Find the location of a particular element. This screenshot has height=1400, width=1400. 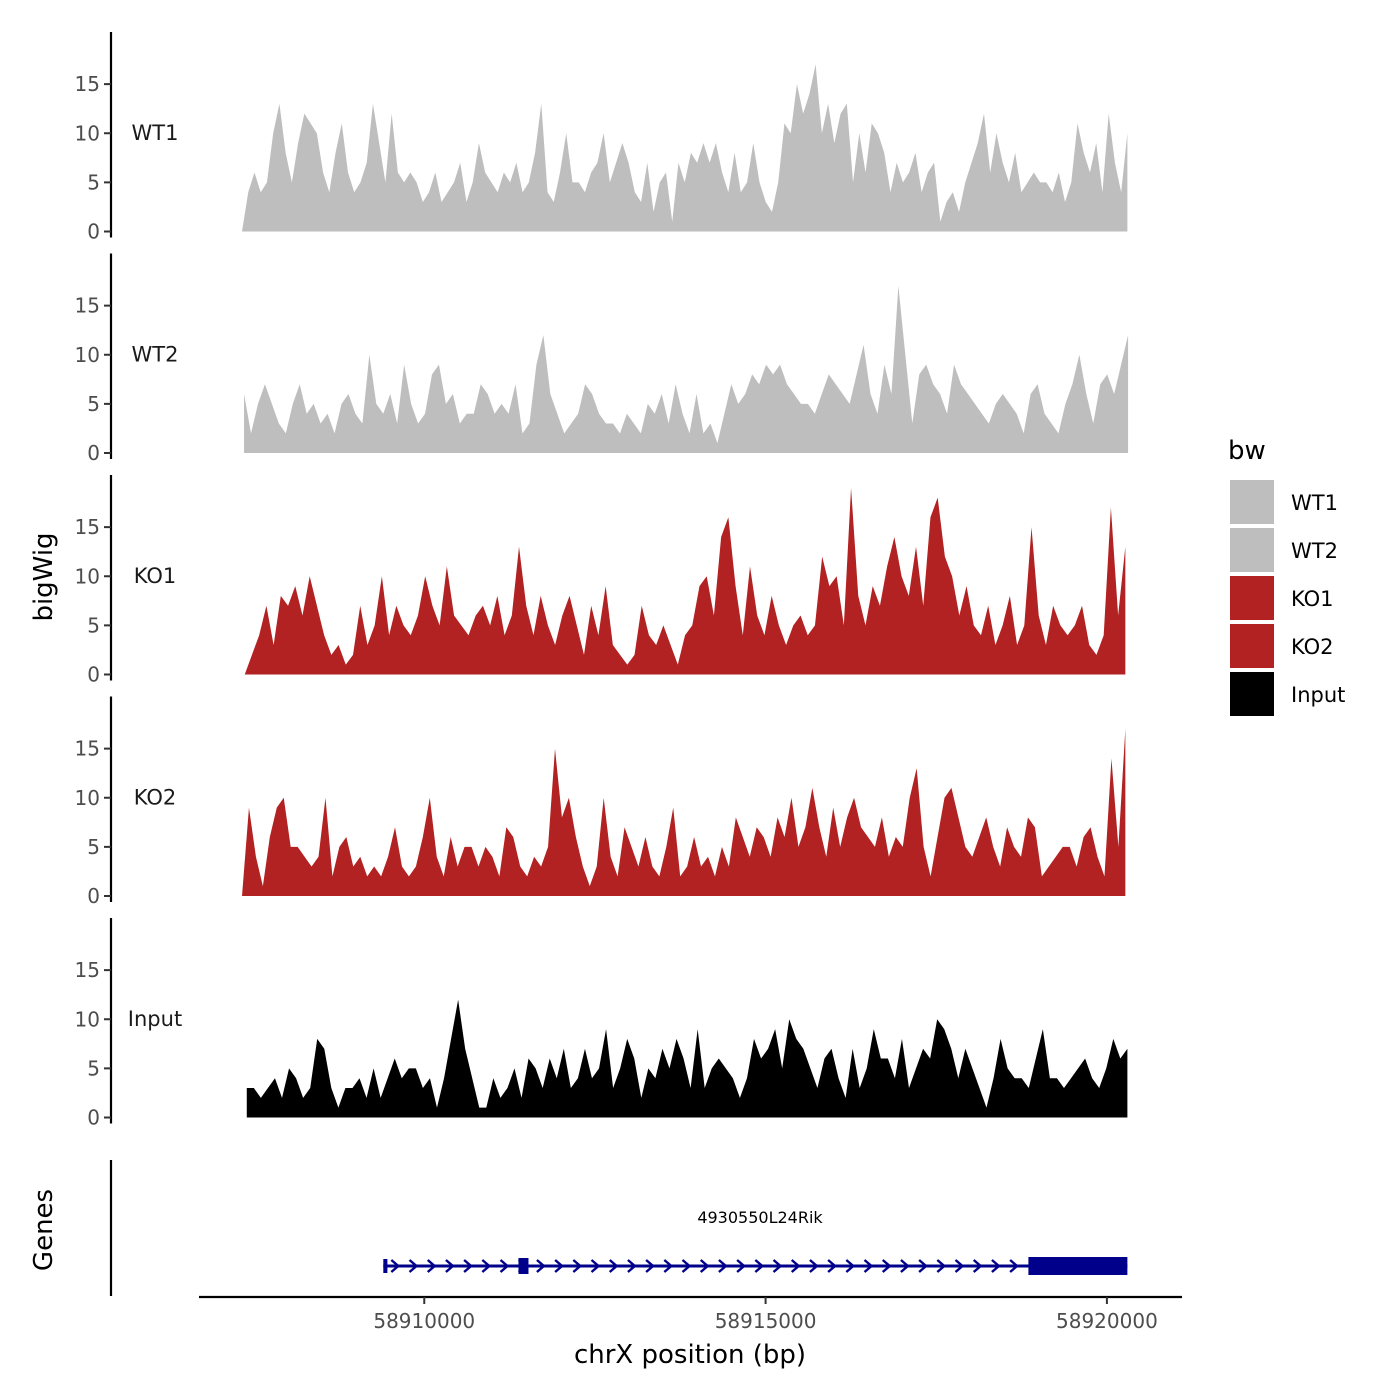

y-tick-label-input-15: 15 is located at coordinates (87, 970).